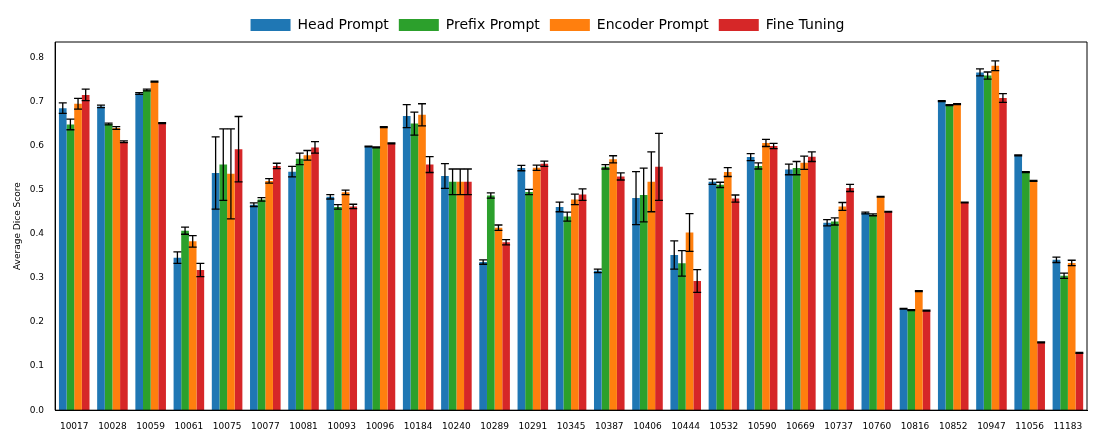 This screenshot has width=1105, height=443. I want to click on x-tick-label: 10184, so click(418, 425).